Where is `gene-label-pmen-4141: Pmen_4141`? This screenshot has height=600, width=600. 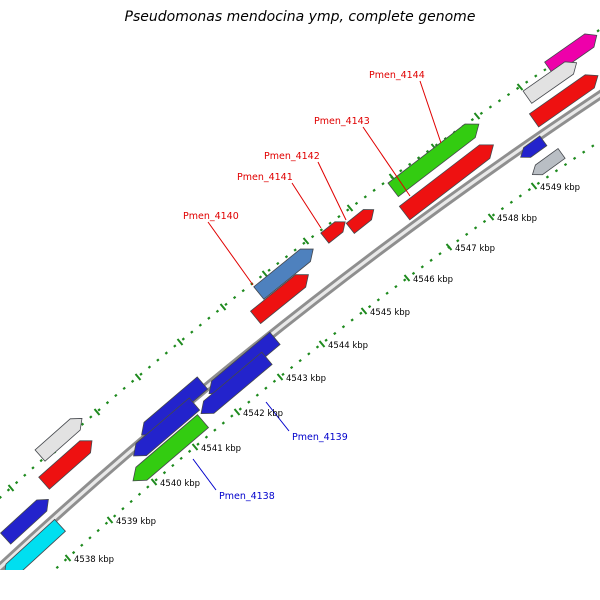
gene-label-pmen-4141: Pmen_4141 is located at coordinates (265, 177).